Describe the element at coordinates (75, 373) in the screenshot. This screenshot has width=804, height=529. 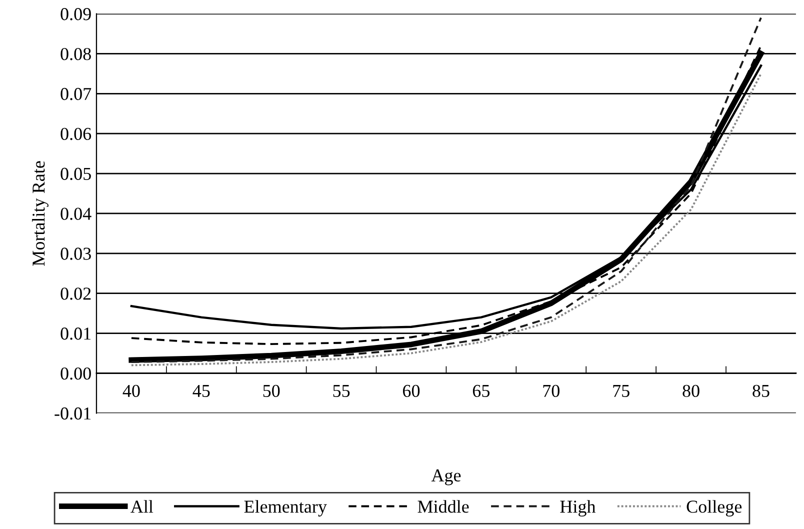
I see `y-tick-label: 0.00` at that location.